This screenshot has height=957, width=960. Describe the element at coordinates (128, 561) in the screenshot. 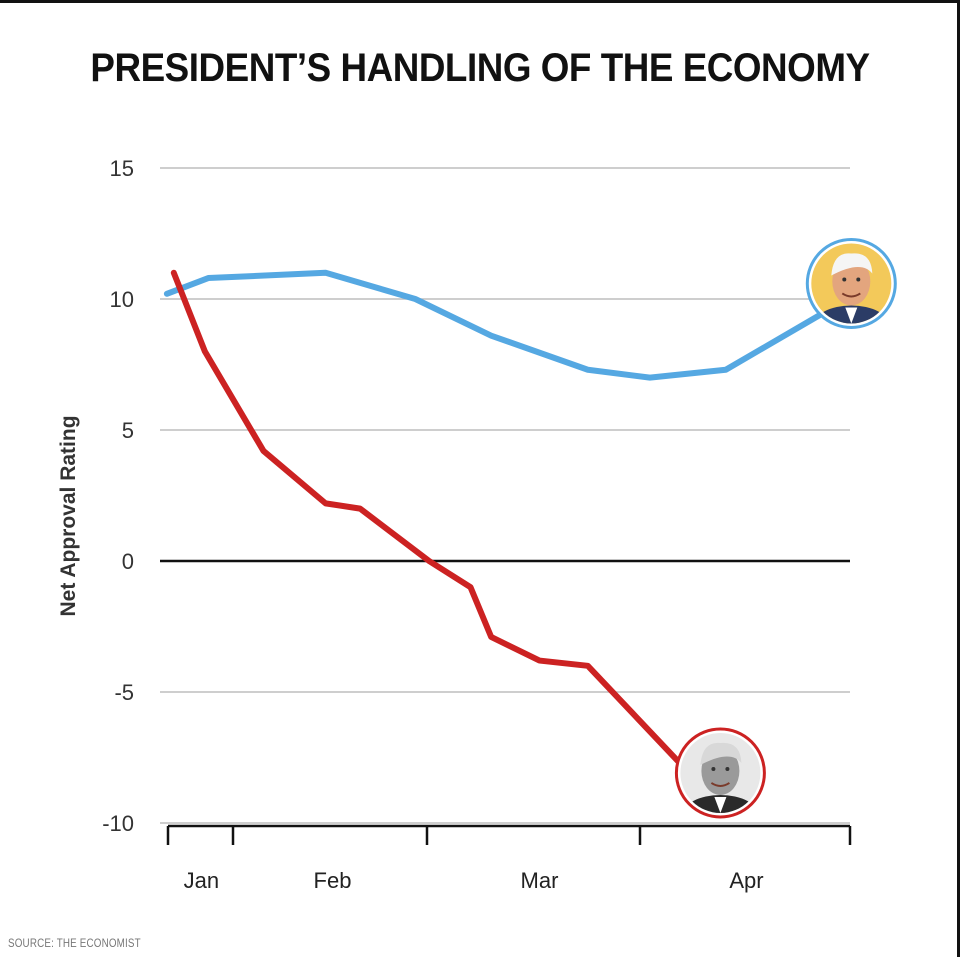

I see `y-tick-label: 0` at that location.